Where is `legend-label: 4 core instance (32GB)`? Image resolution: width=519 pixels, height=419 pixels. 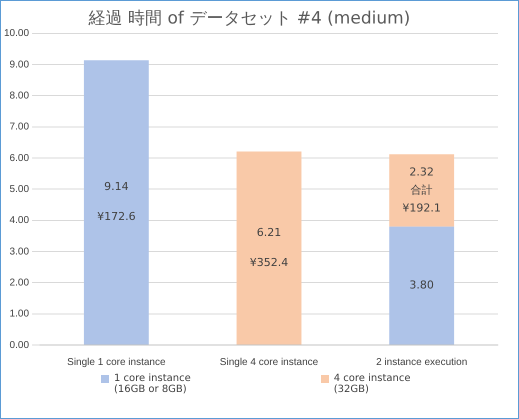
legend-label: 4 core instance (32GB) is located at coordinates (372, 384).